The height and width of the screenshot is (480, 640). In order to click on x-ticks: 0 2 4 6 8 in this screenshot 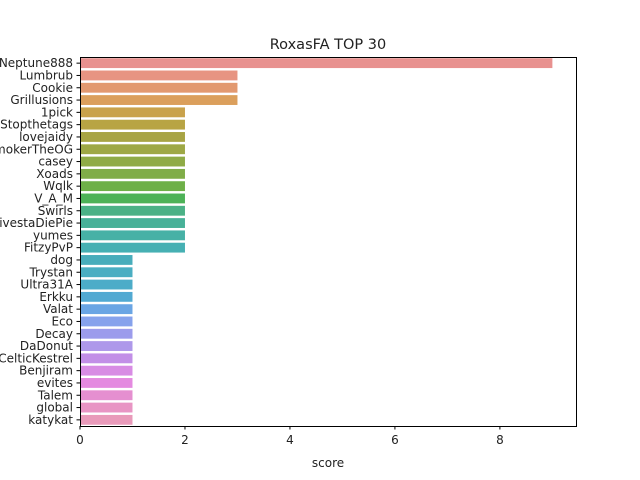, I will do `click(290, 436)`.